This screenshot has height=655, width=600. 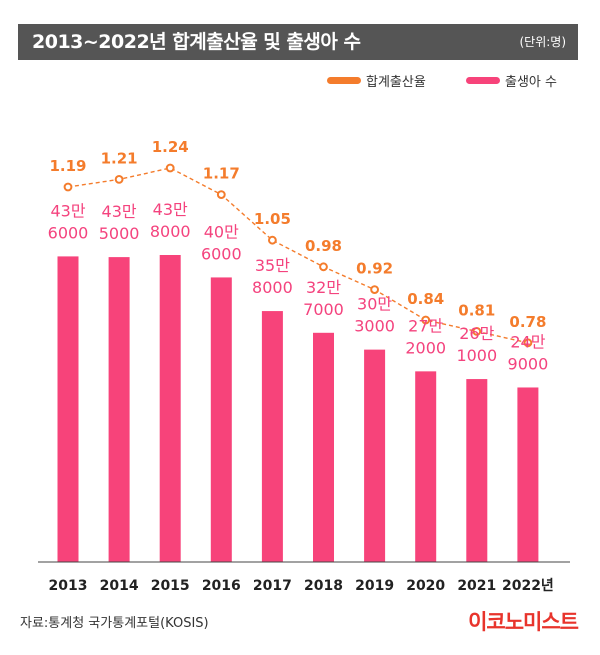 I want to click on line-point-2019, so click(x=375, y=290).